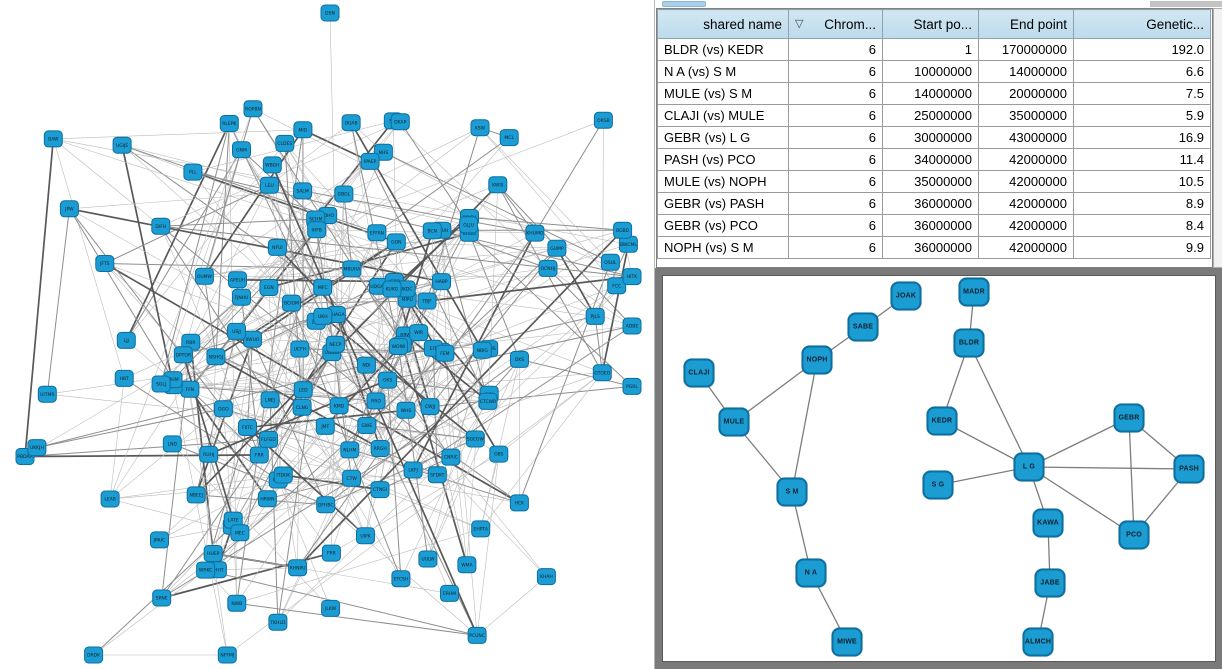  Describe the element at coordinates (302, 407) in the screenshot. I see `network-node: CLNG` at that location.